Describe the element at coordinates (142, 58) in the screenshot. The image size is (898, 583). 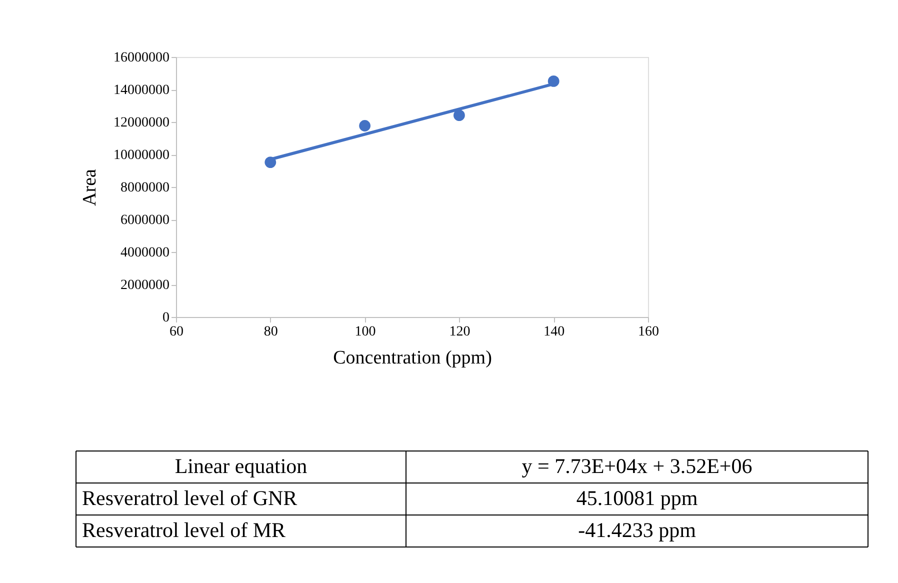
I see `y-tick-label: 16000000` at that location.